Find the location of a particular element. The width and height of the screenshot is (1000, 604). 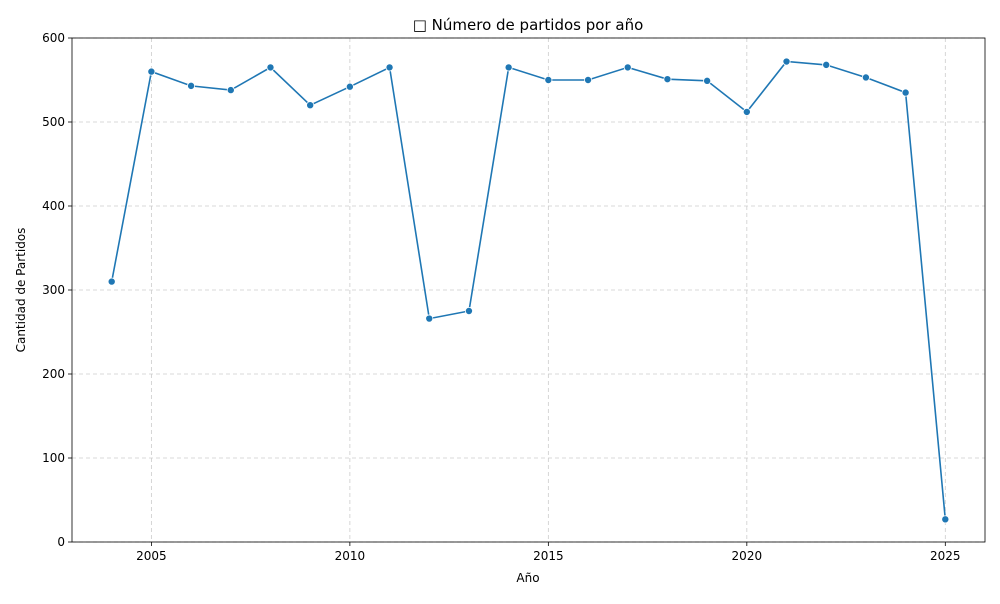

x-tick-label: 2020 is located at coordinates (747, 556).